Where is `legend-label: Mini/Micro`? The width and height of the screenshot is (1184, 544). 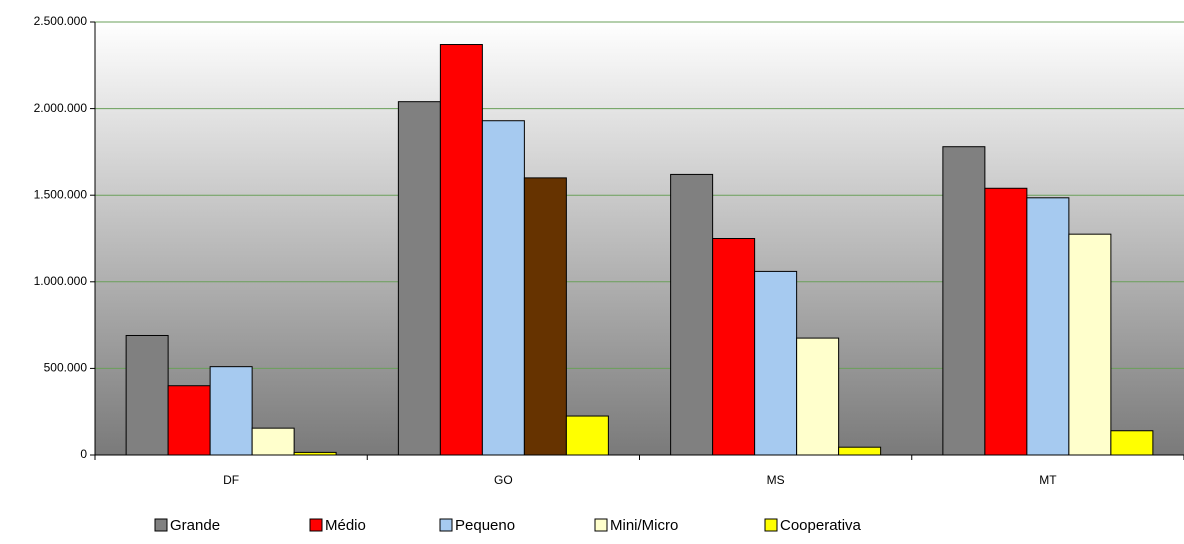 legend-label: Mini/Micro is located at coordinates (644, 525).